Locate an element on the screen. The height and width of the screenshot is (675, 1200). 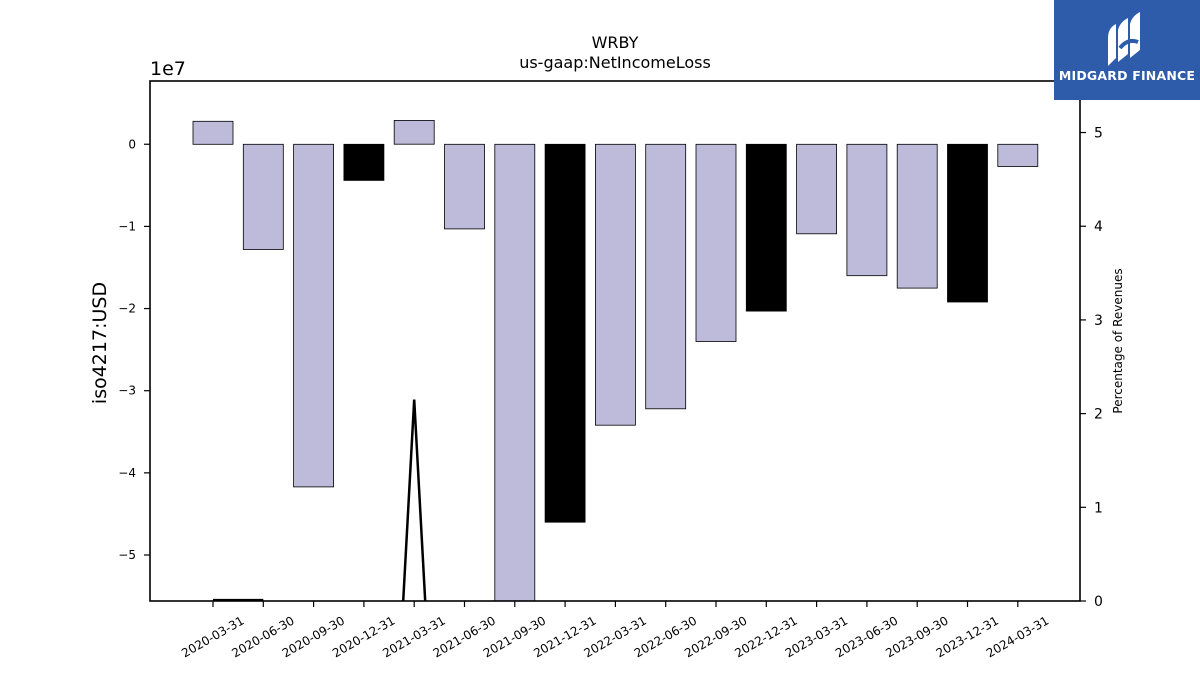
y-scale-label: 1e7 is located at coordinates (168, 69).